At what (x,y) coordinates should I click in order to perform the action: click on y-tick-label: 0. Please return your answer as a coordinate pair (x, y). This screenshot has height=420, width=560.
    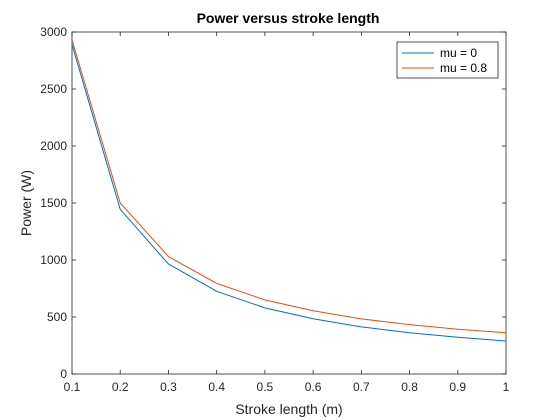
    Looking at the image, I should click on (63, 374).